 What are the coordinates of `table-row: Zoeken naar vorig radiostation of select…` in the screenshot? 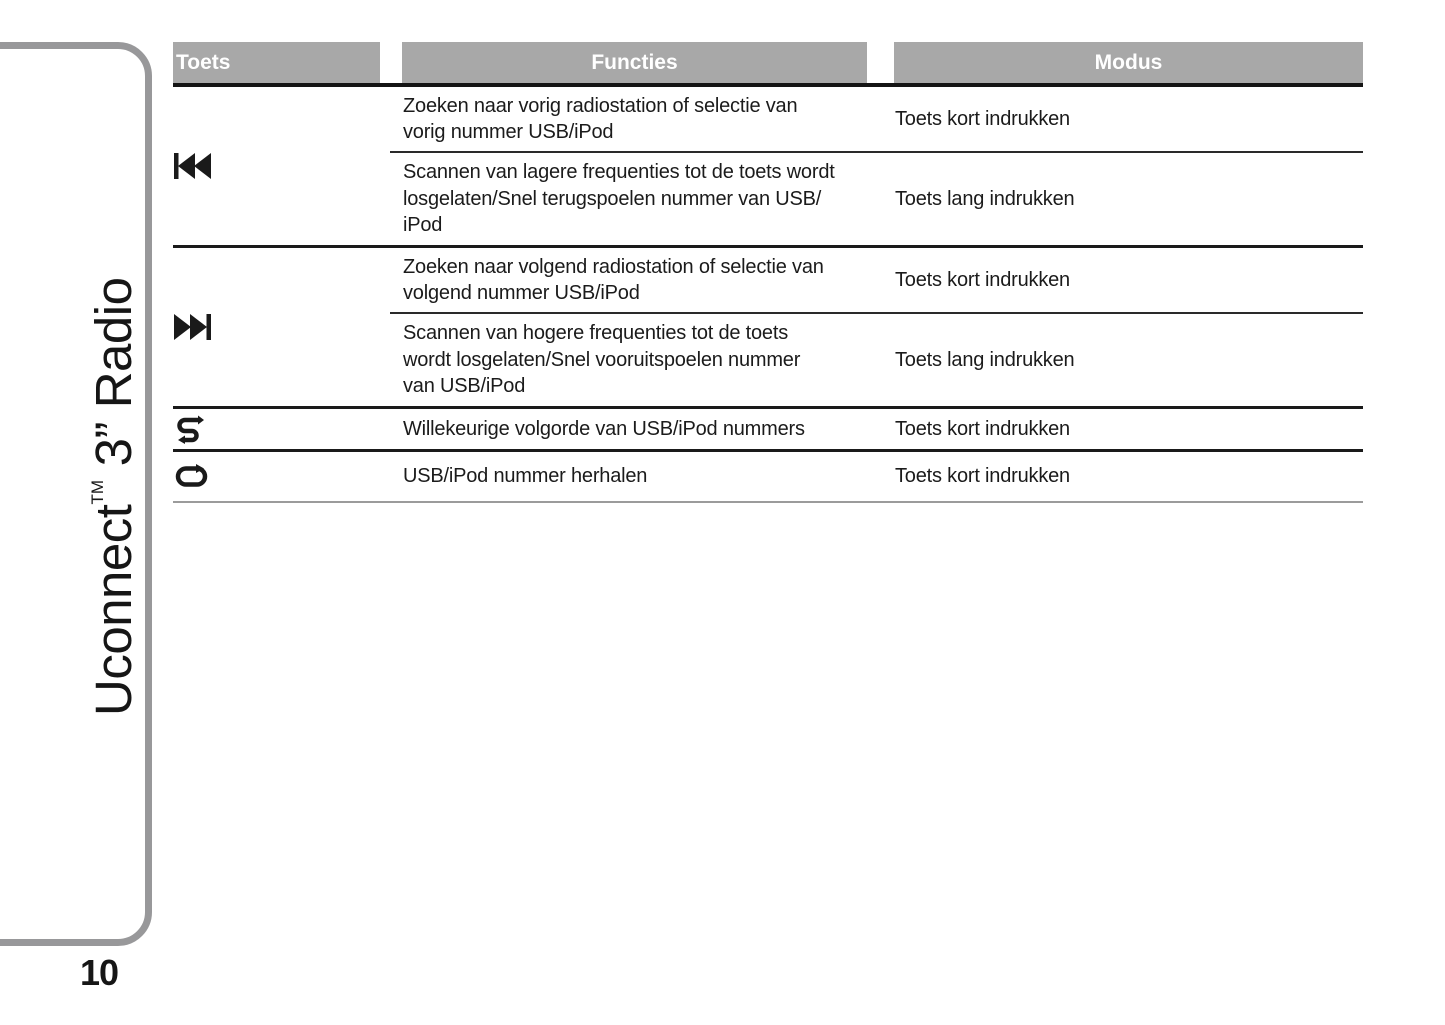 It's located at (768, 167).